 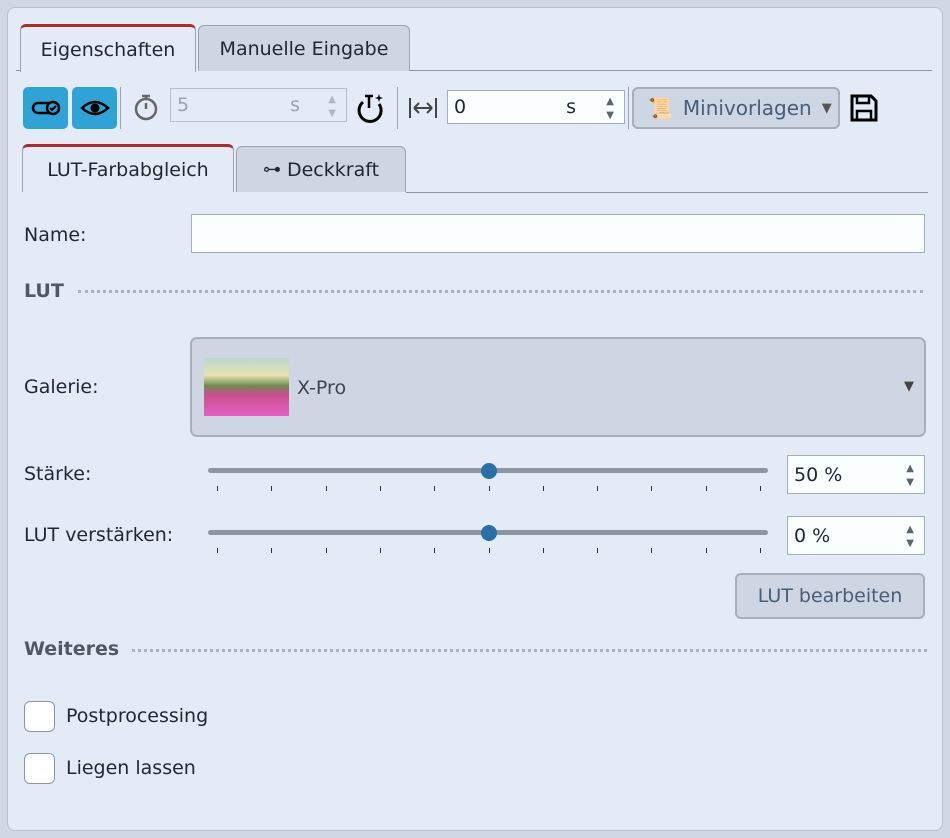 What do you see at coordinates (830, 596) in the screenshot?
I see `edit-lut-button: LUT bearbeiten` at bounding box center [830, 596].